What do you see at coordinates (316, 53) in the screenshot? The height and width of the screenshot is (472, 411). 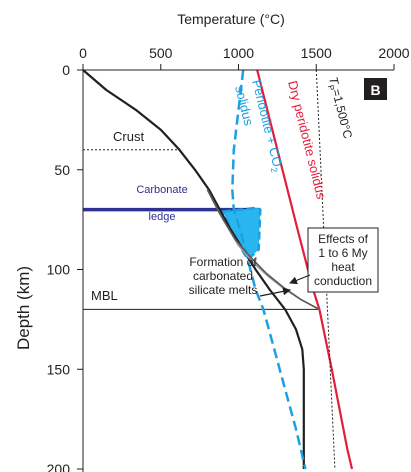 I see `x-tick-label-1500: 1500` at bounding box center [316, 53].